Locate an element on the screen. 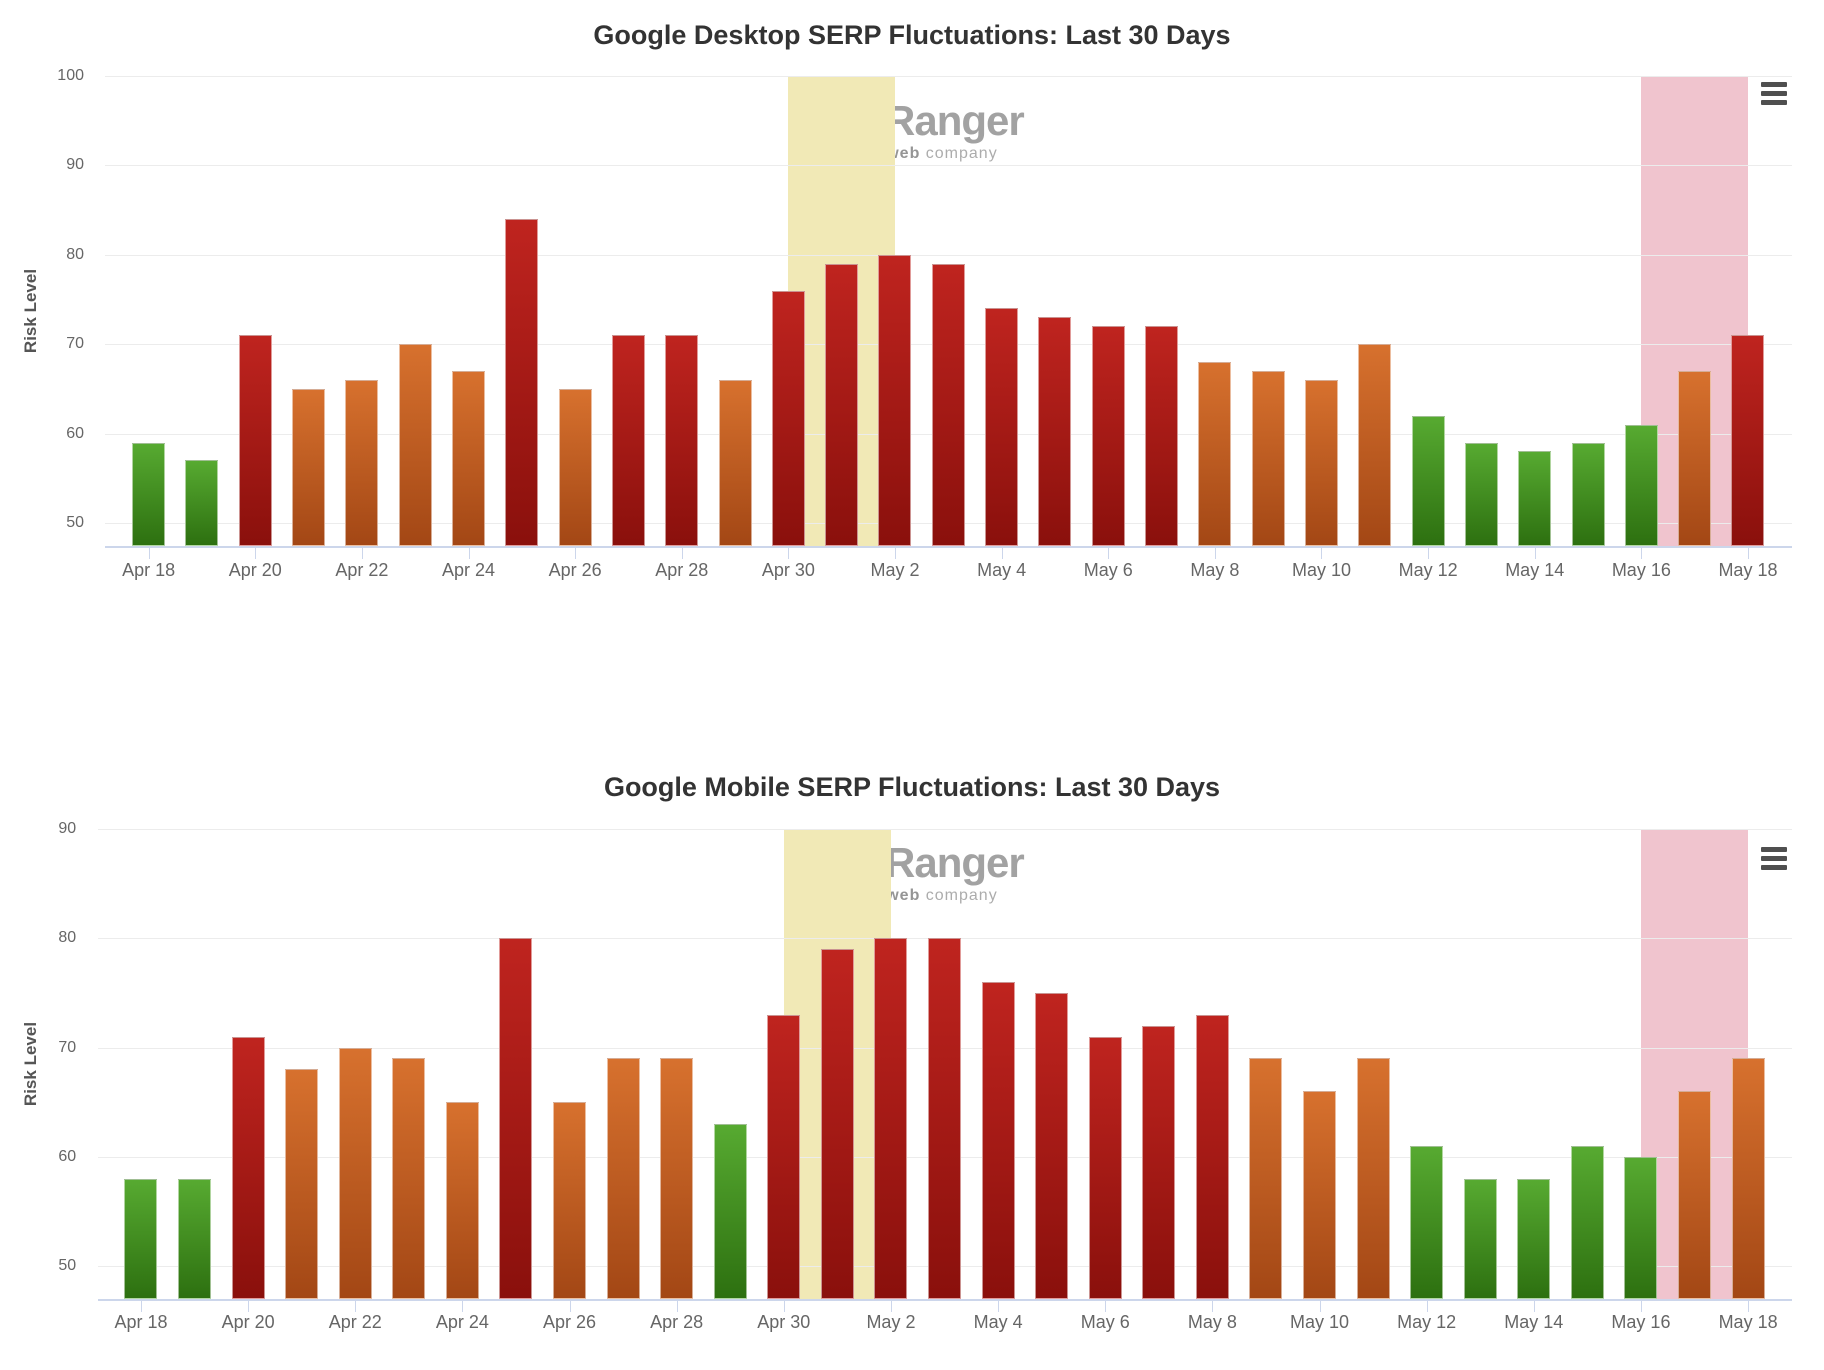 This screenshot has height=1370, width=1824. y-axis-label: 60 is located at coordinates (67, 1156).